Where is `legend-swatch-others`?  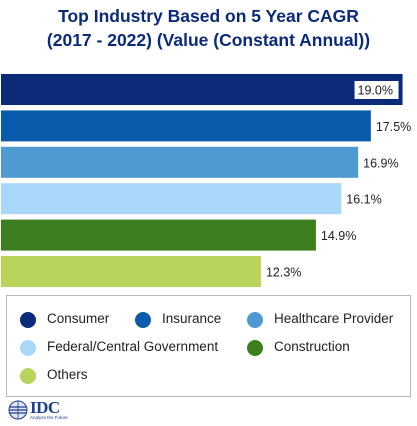 legend-swatch-others is located at coordinates (28, 376).